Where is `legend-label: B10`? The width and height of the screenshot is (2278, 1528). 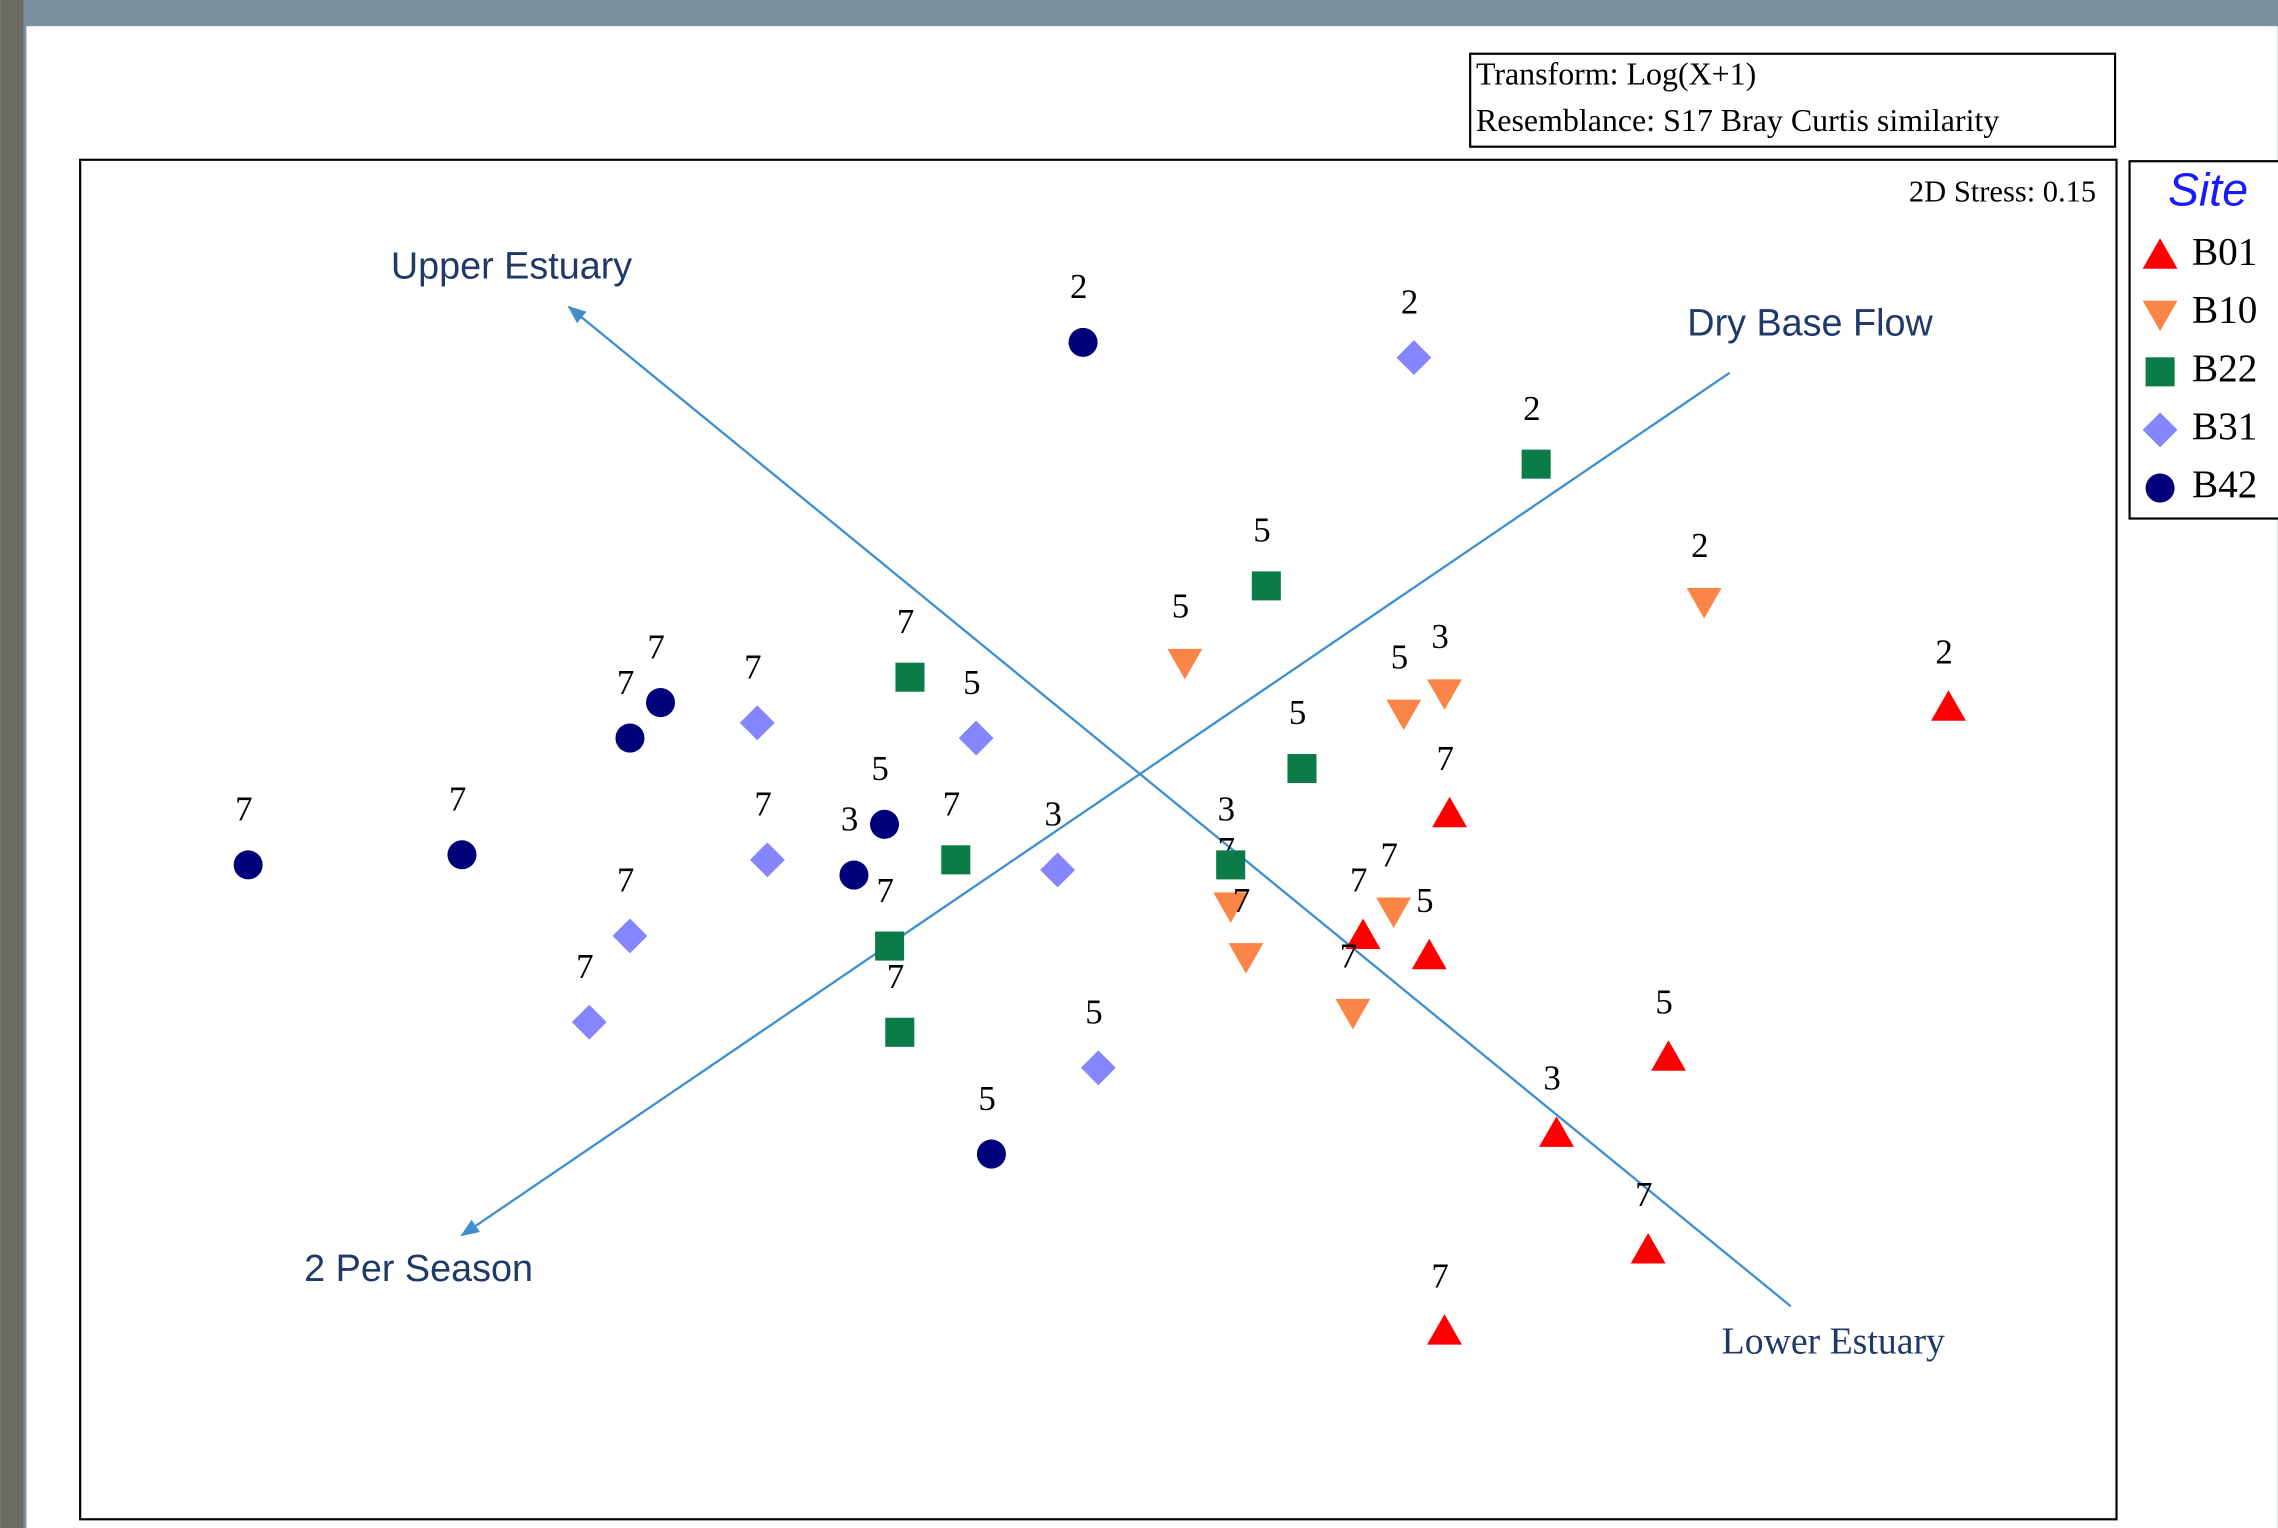 legend-label: B10 is located at coordinates (2224, 310).